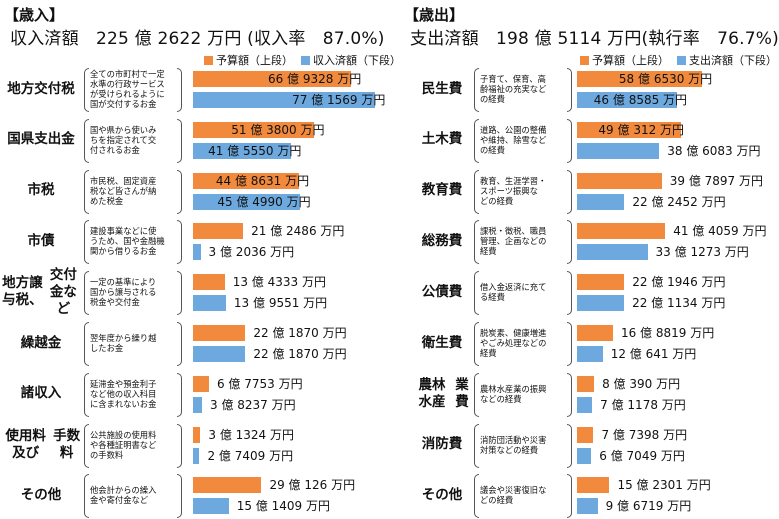 The image size is (779, 519). What do you see at coordinates (679, 303) in the screenshot?
I see `actual-value-label: 22 億 1134 万円` at bounding box center [679, 303].